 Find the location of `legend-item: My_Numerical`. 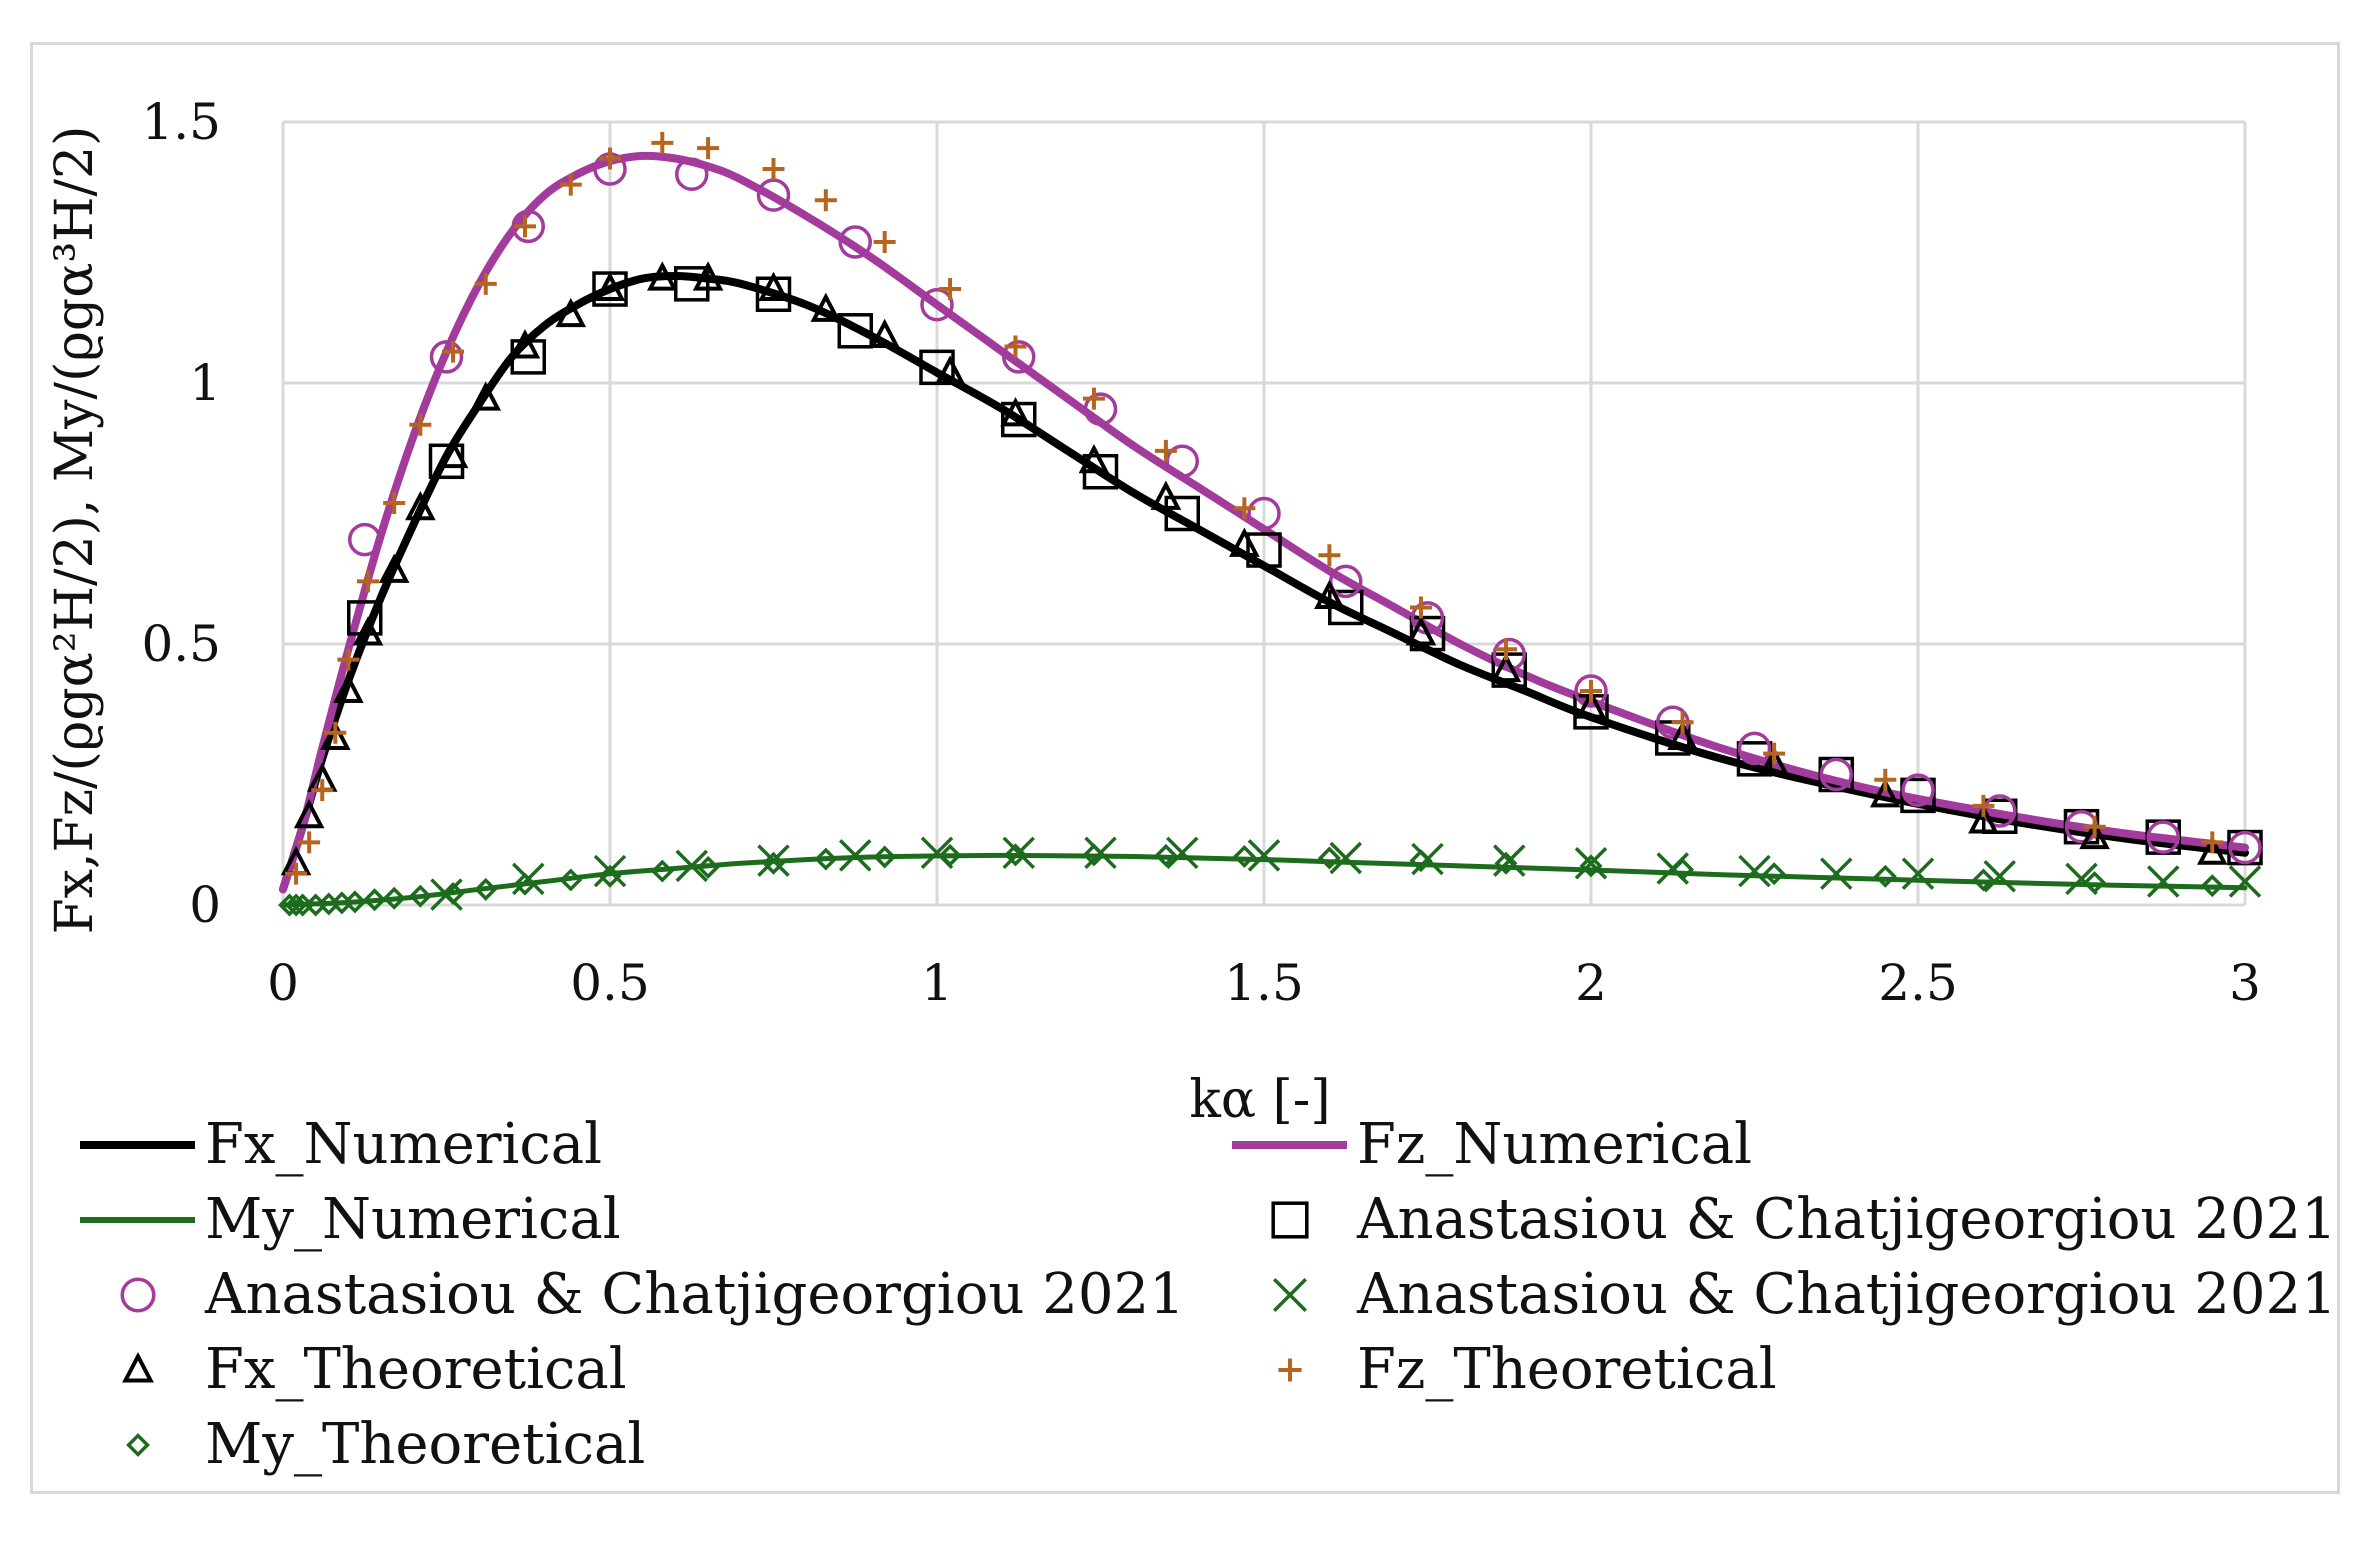

legend-item: My_Numerical is located at coordinates (350, 1219).